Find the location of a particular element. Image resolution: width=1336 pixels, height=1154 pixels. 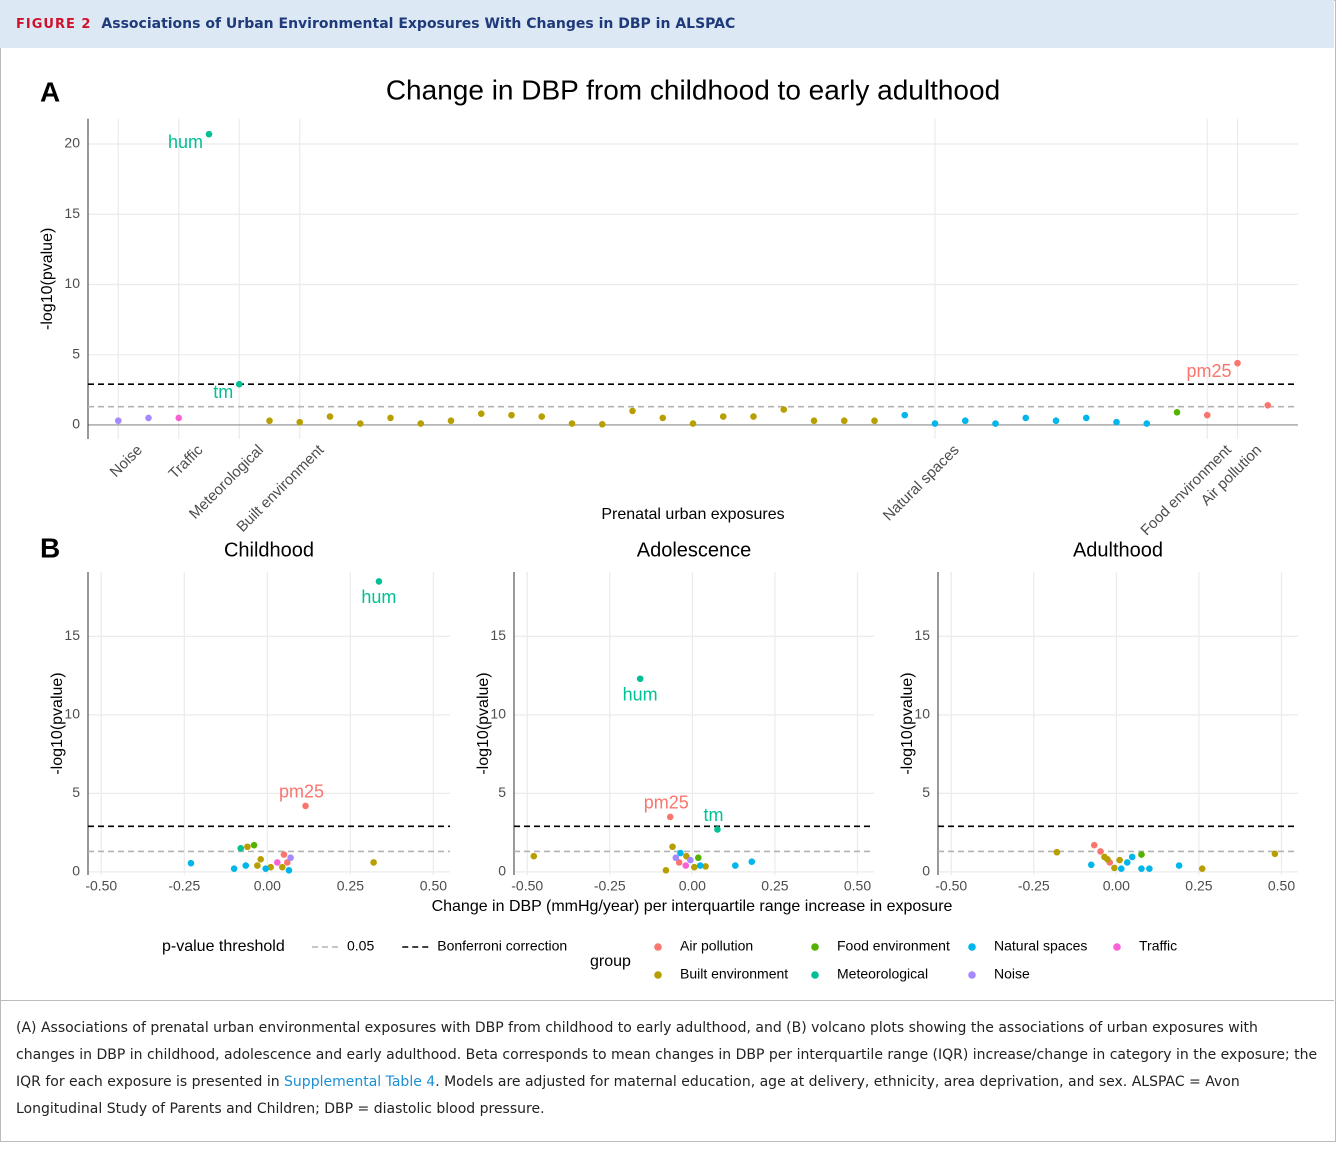

x-axis-title: Prenatal urban exposures is located at coordinates (692, 514).